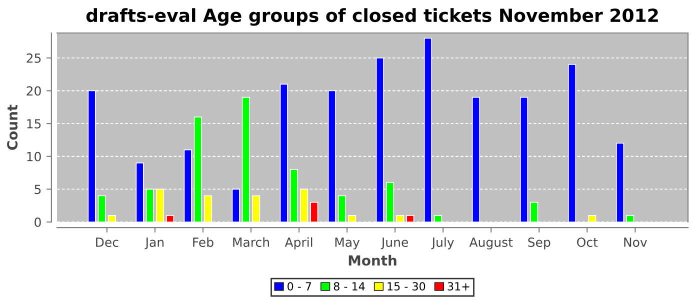 This screenshot has height=300, width=700. I want to click on x-axis-title: Month, so click(372, 260).